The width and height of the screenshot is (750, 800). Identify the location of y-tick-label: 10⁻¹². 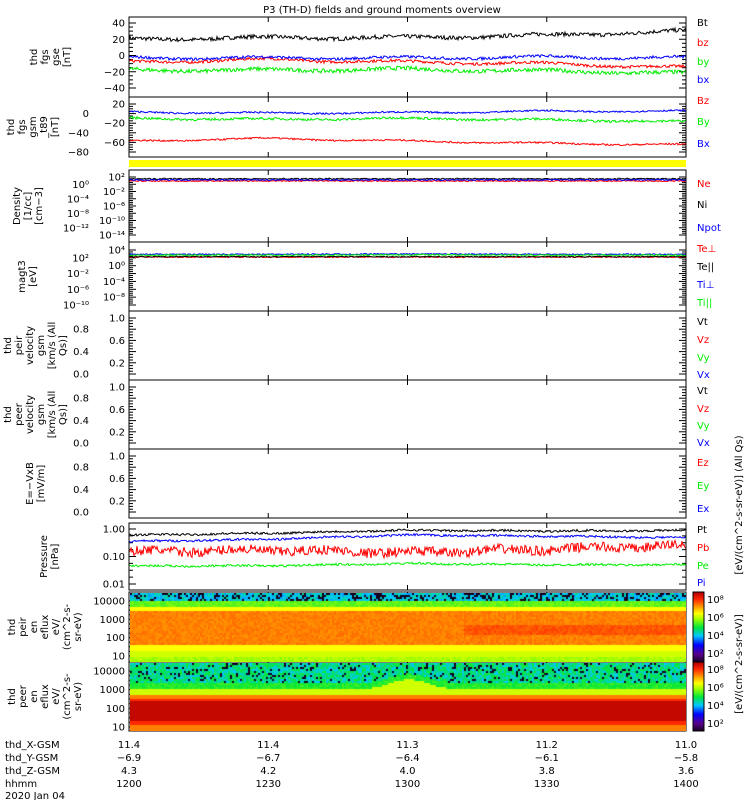
(76, 228).